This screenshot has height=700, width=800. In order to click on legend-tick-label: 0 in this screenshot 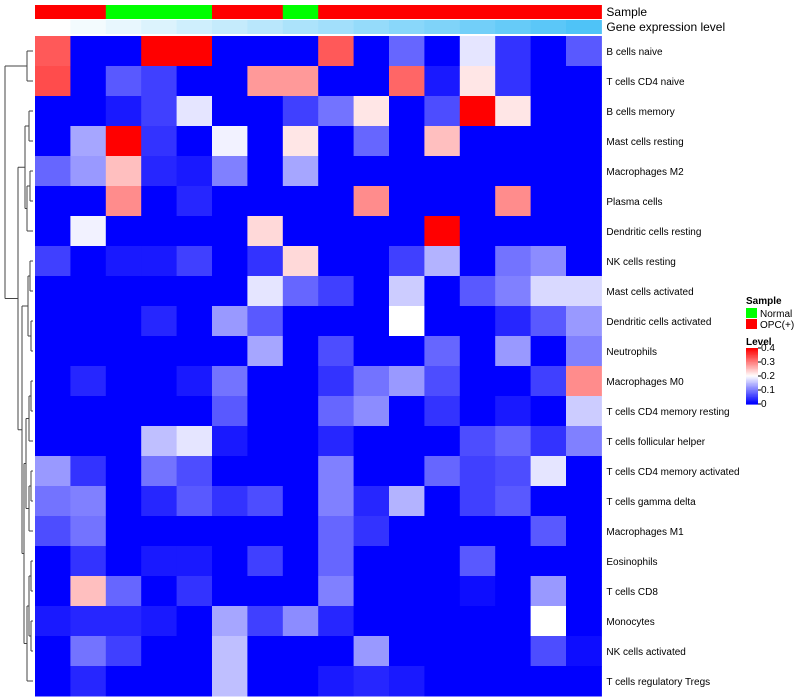, I will do `click(764, 404)`.